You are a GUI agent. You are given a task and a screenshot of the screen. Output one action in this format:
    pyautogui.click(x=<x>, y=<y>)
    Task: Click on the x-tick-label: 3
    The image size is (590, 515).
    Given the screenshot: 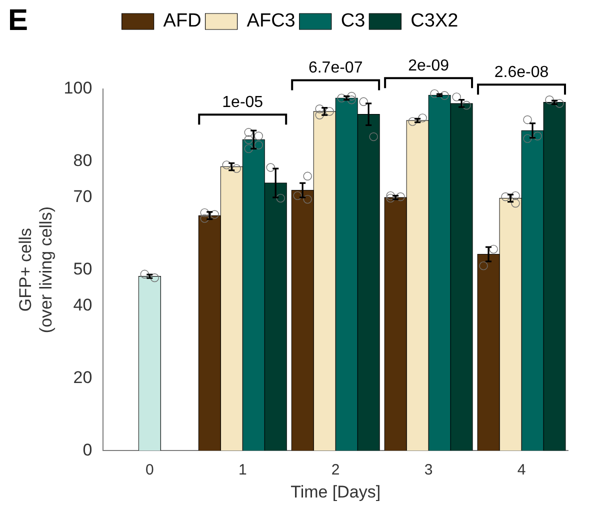 What is the action you would take?
    pyautogui.click(x=428, y=470)
    